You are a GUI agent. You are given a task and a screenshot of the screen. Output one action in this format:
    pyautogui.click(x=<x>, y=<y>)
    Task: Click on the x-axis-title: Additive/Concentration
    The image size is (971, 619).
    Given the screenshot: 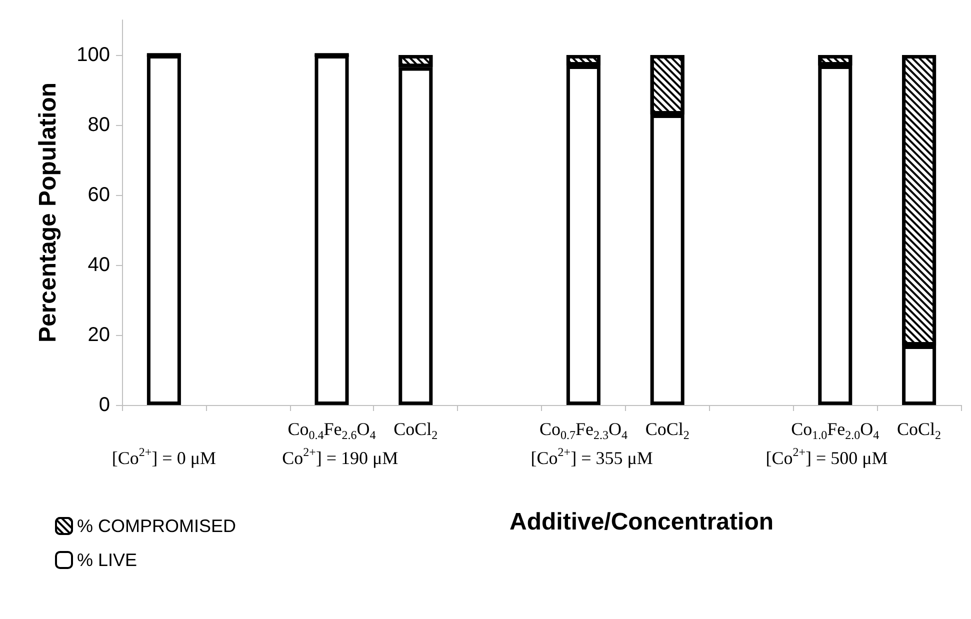 What is the action you would take?
    pyautogui.click(x=641, y=522)
    